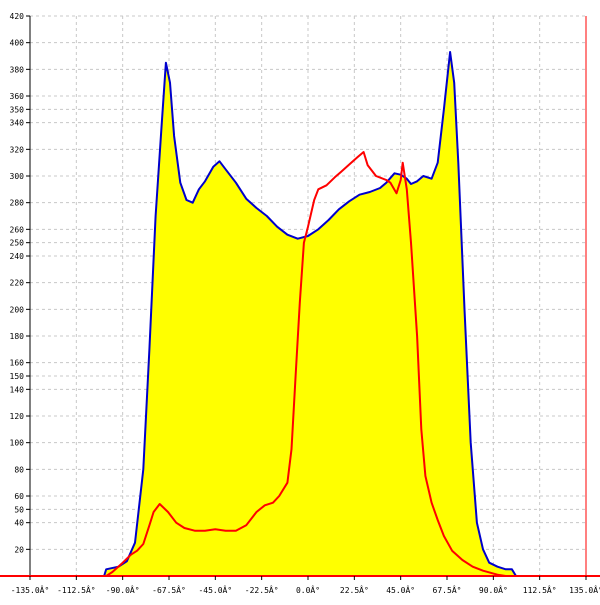 This screenshot has height=605, width=600. Describe the element at coordinates (493, 589) in the screenshot. I see `x-tick-label: 90.0Â°` at that location.